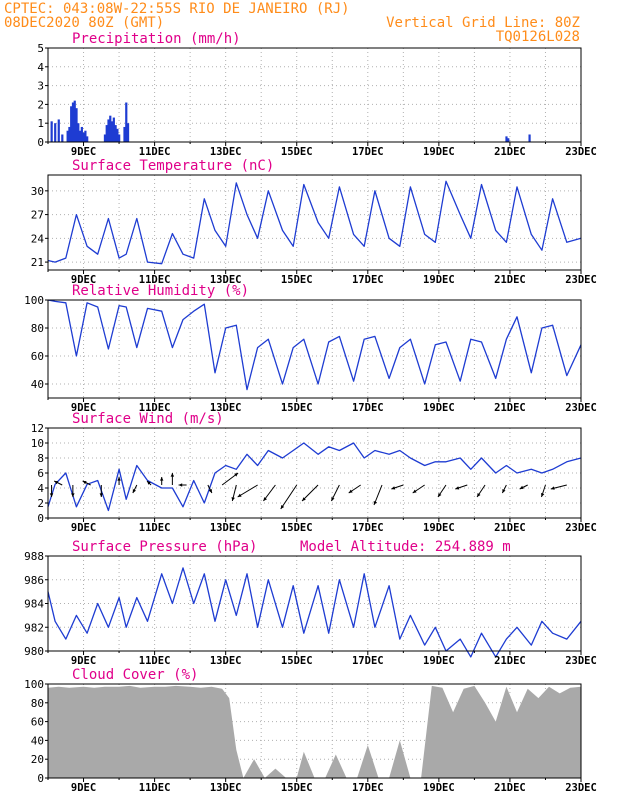 This screenshot has width=618, height=800. What do you see at coordinates (84, 23) in the screenshot?
I see `header-date: 08DEC2020 80Z (GMT)` at bounding box center [84, 23].